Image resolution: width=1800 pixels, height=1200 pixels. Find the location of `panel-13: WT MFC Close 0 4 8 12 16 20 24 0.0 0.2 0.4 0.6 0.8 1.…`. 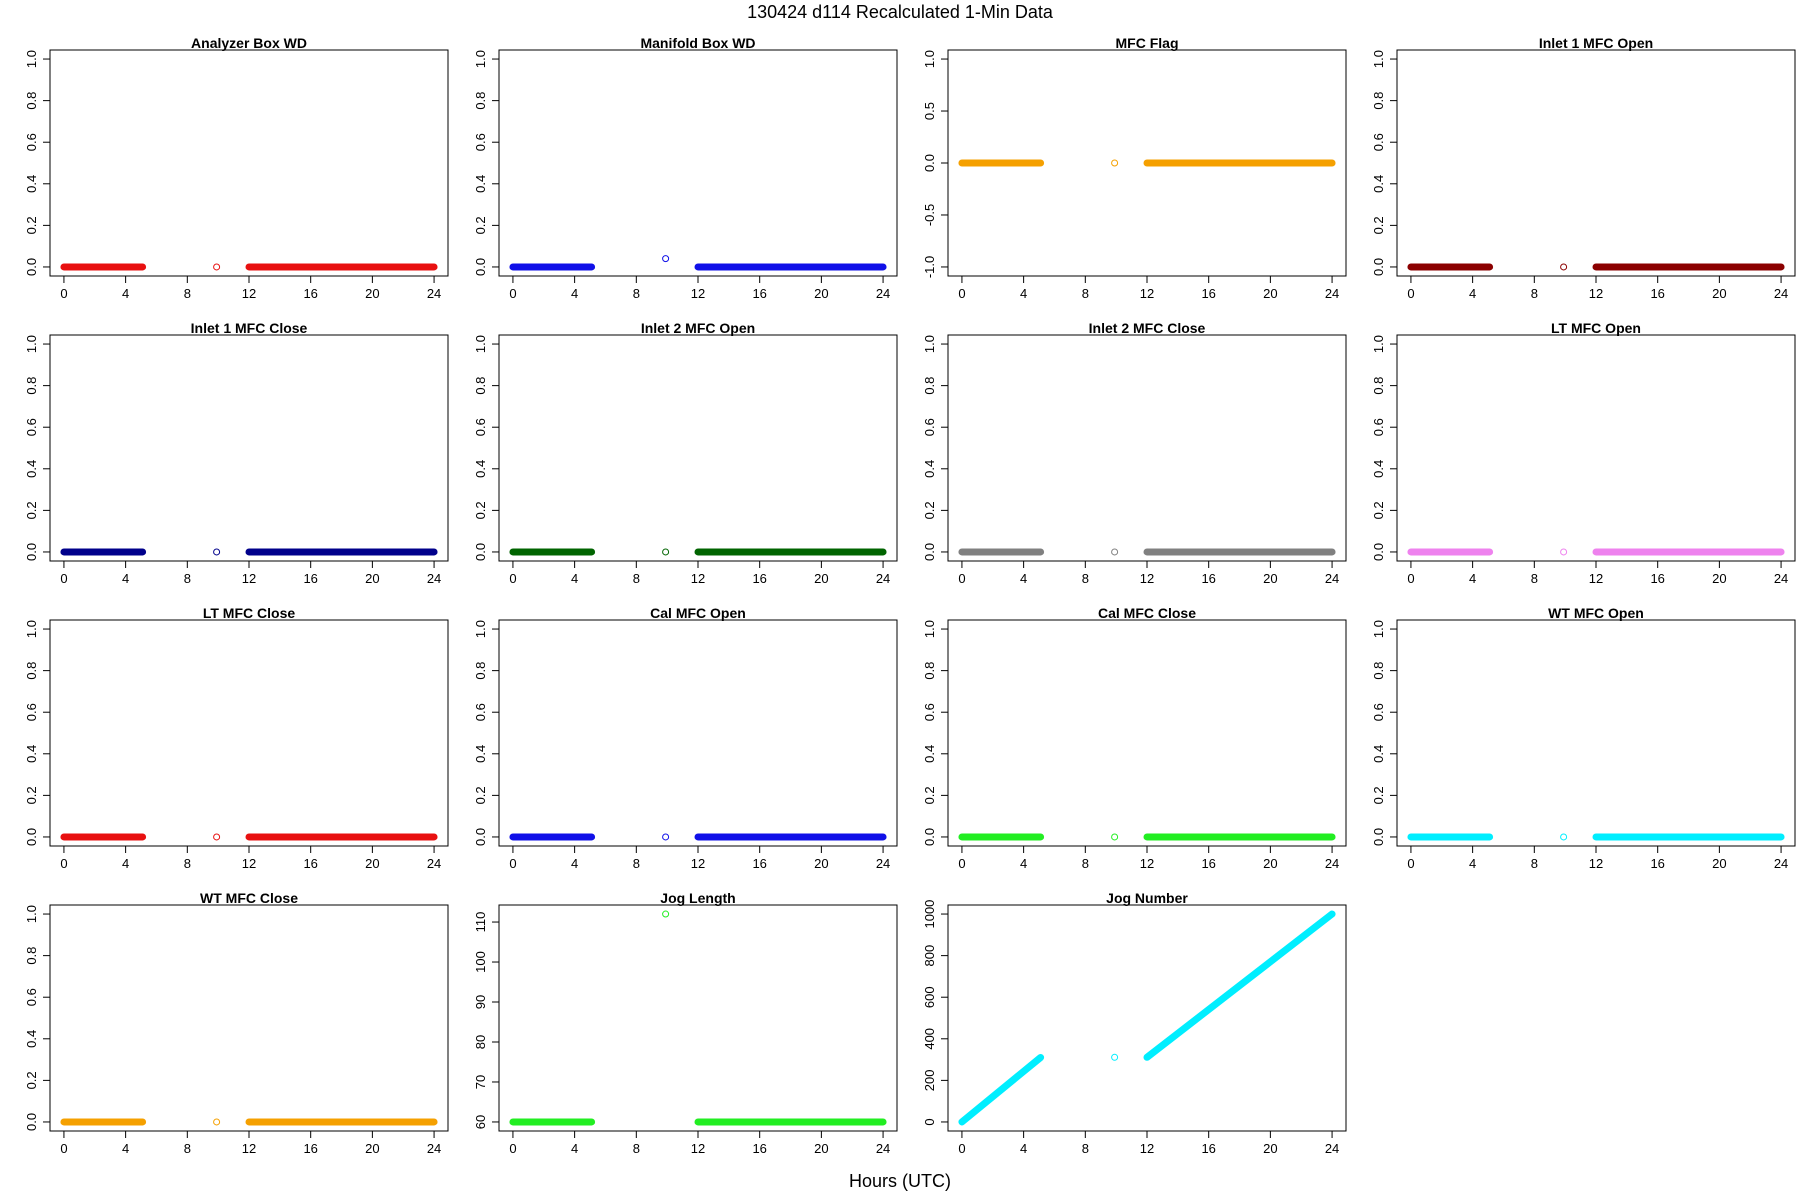

panel-13: WT MFC Close 0 4 8 12 16 20 24 0.0 0.2 0.4 0.6 0.8 1.… is located at coordinates (236, 1023).